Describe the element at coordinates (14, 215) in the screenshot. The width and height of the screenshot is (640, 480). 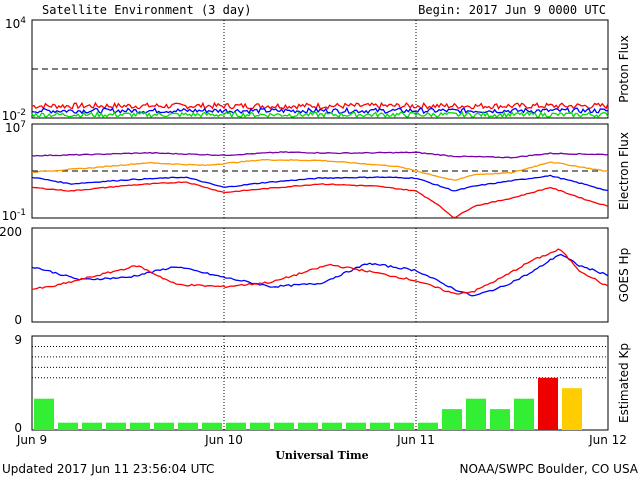
I see `y-tick-label: 10⁻¹` at that location.